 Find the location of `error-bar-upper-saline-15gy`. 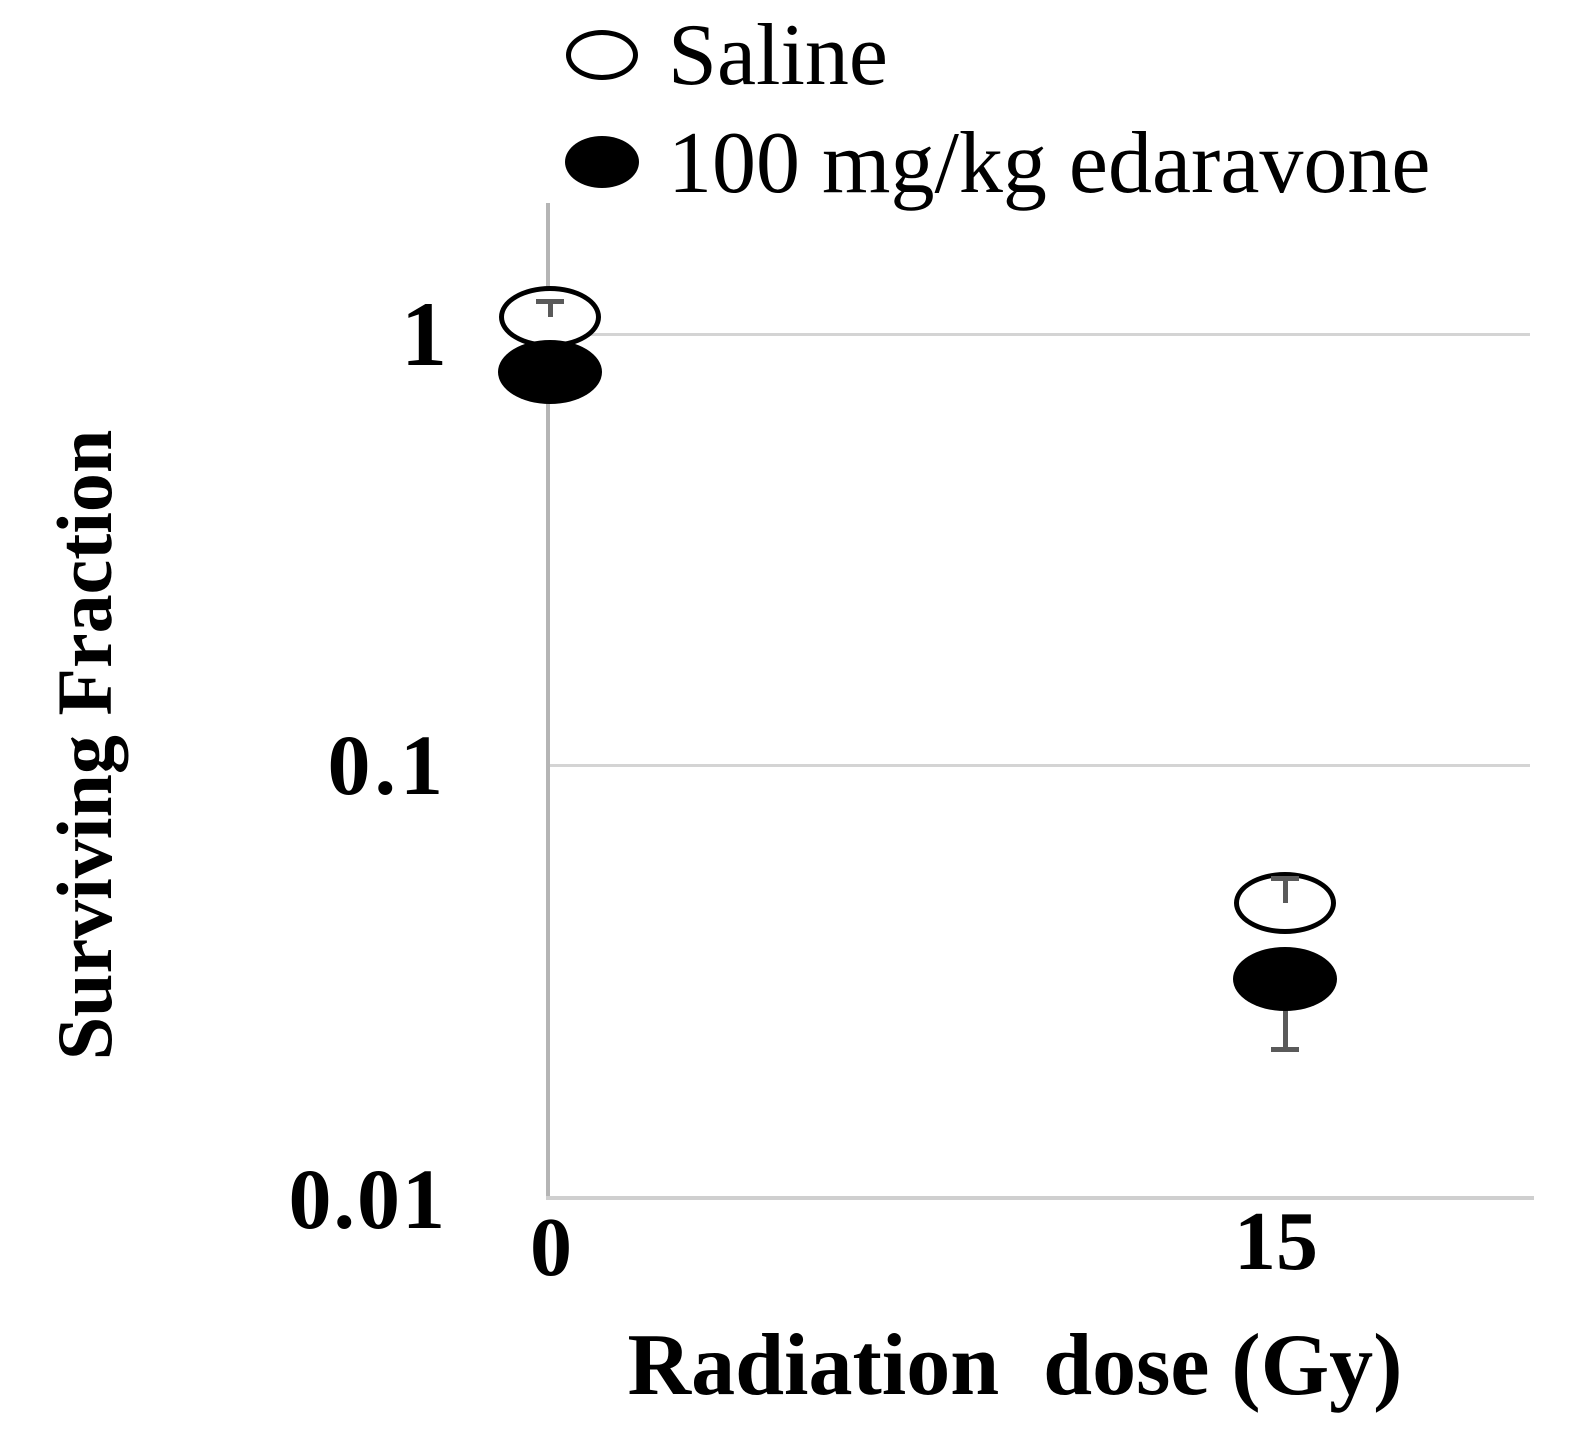

error-bar-upper-saline-15gy is located at coordinates (1285, 890).